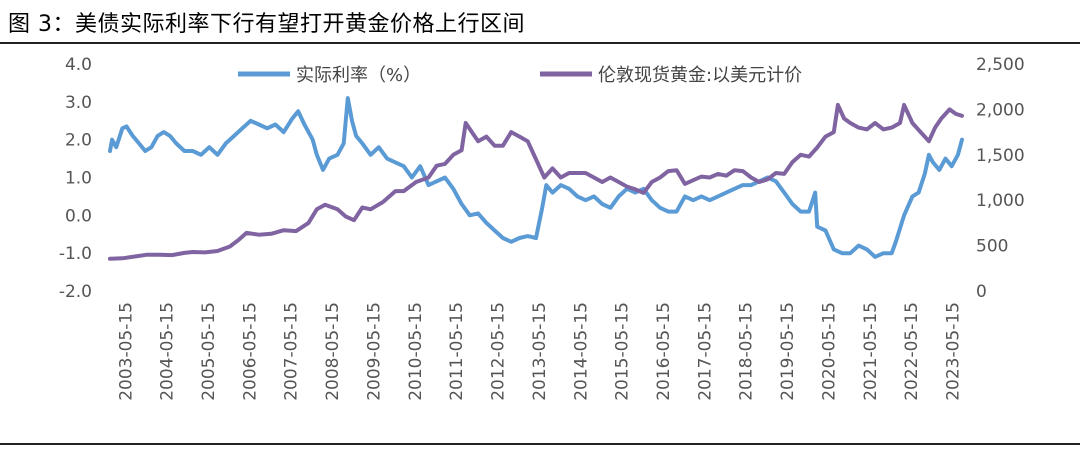  What do you see at coordinates (664, 351) in the screenshot?
I see `x-tick-label: 2016-05-15` at bounding box center [664, 351].